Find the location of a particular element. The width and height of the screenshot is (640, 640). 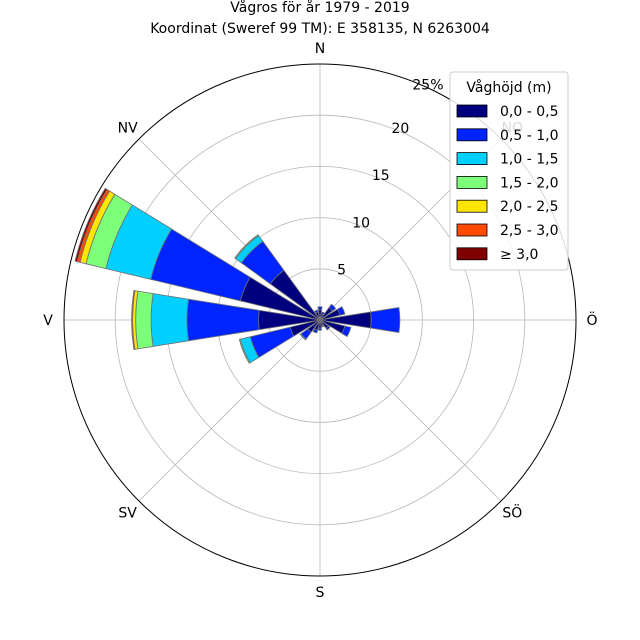

ring-label: 5 is located at coordinates (341, 271).